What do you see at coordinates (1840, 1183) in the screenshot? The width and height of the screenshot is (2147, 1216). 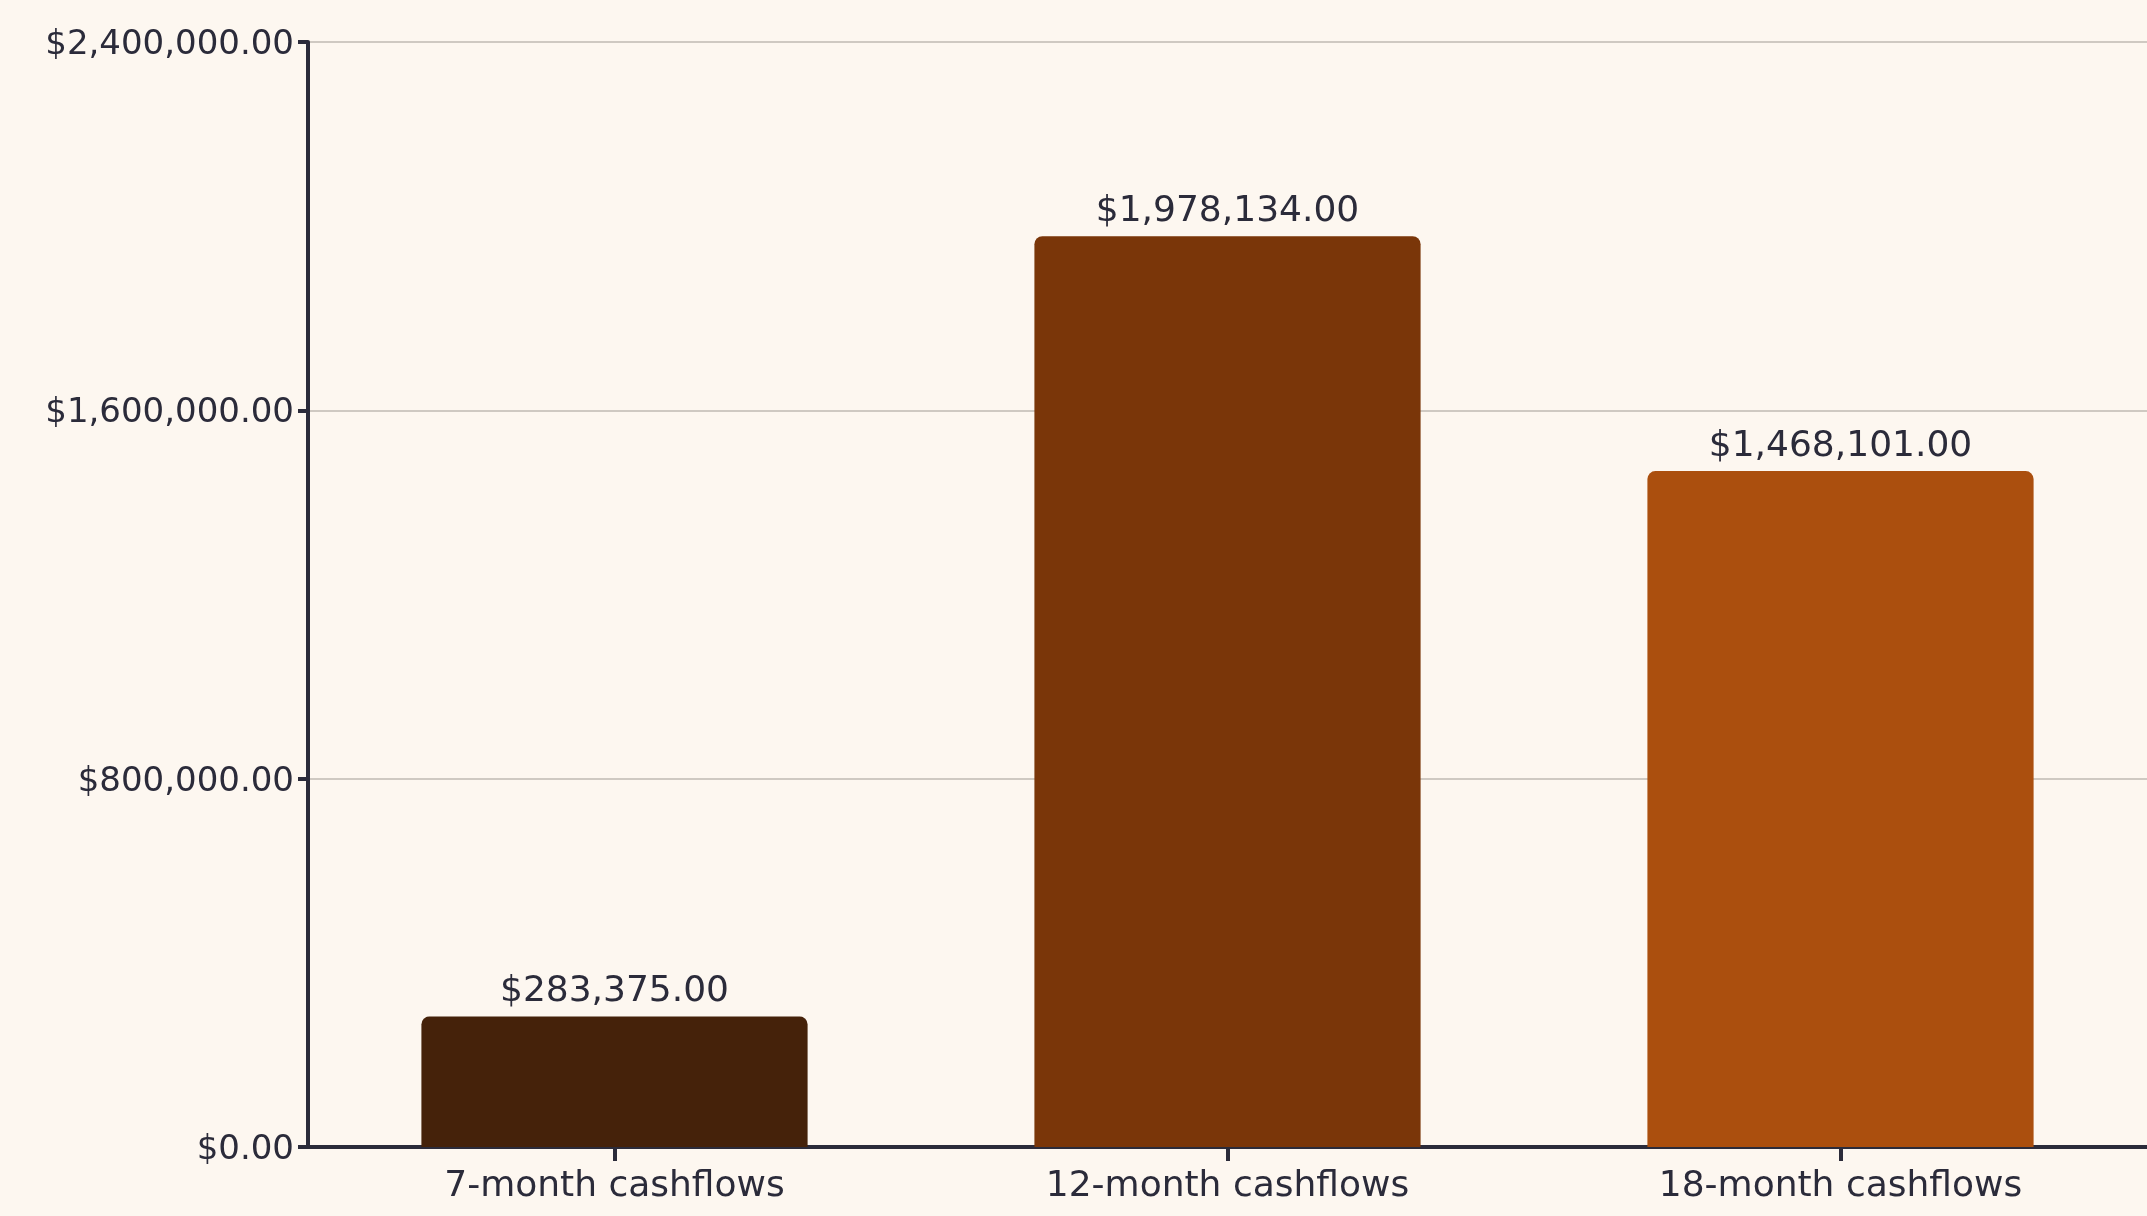 I see `x-tick-label: 18-month cashflows` at bounding box center [1840, 1183].